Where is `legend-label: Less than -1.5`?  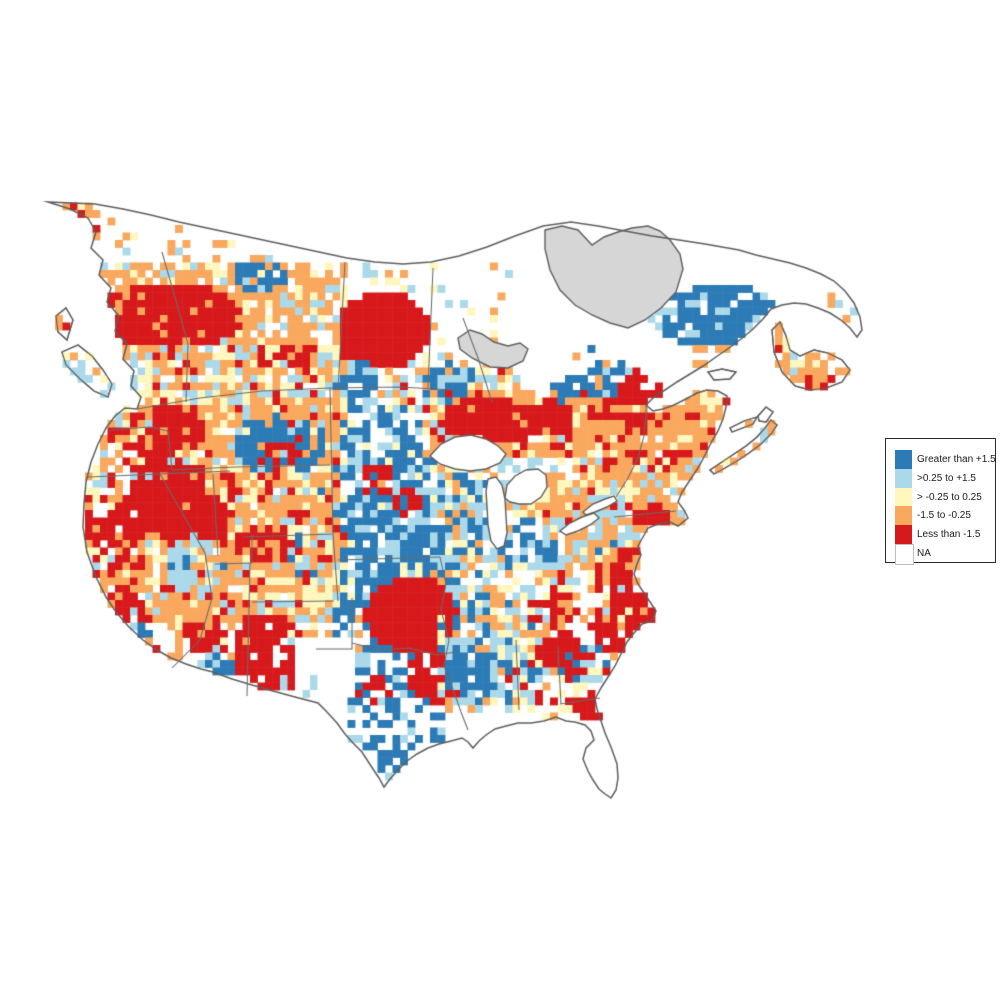
legend-label: Less than -1.5 is located at coordinates (949, 535).